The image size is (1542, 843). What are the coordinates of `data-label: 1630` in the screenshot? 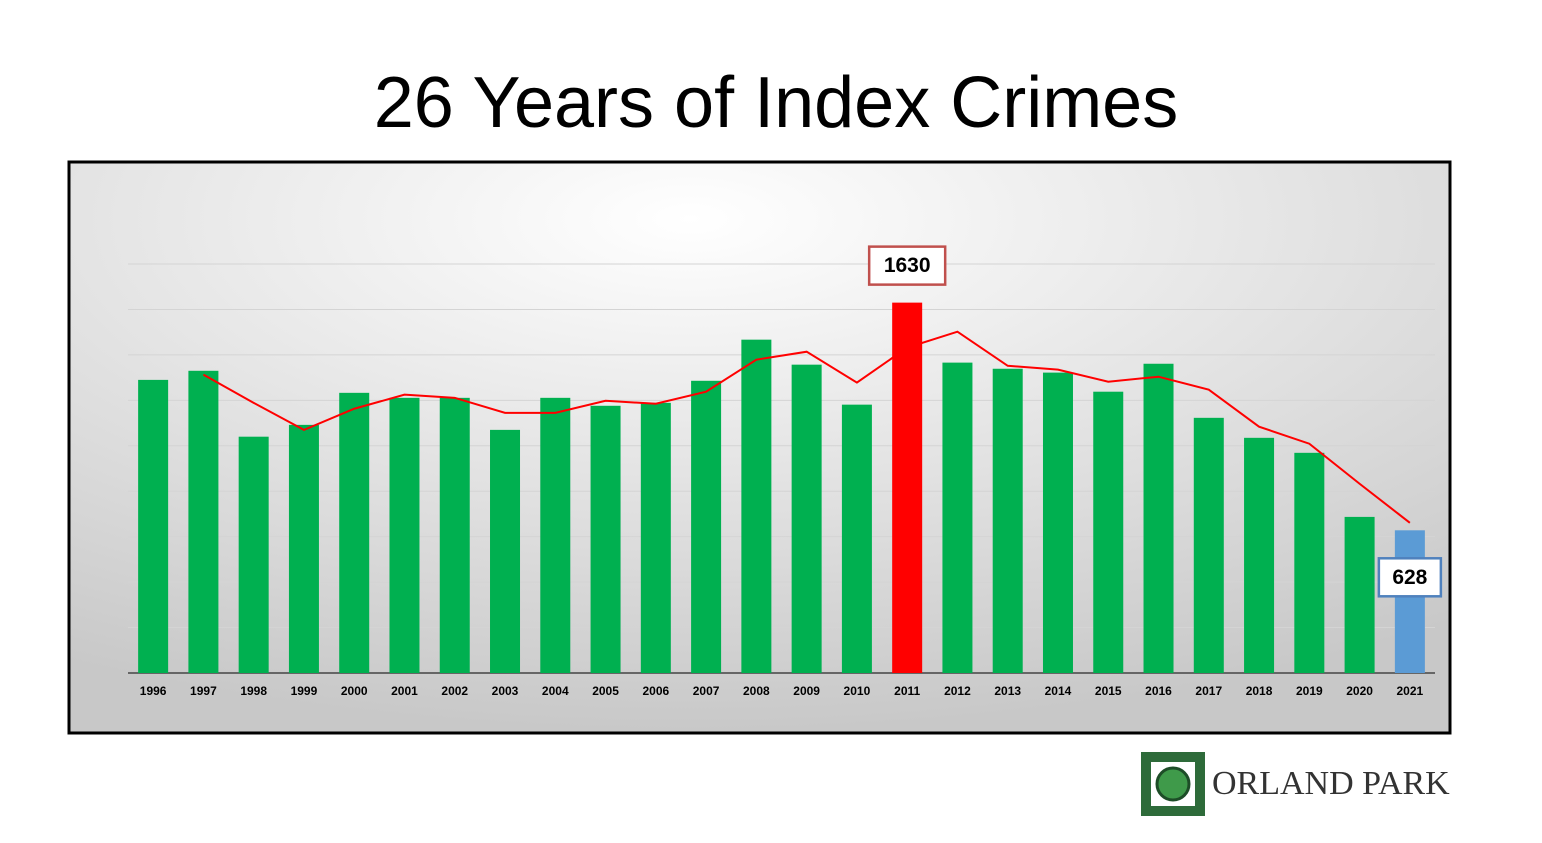 It's located at (907, 265).